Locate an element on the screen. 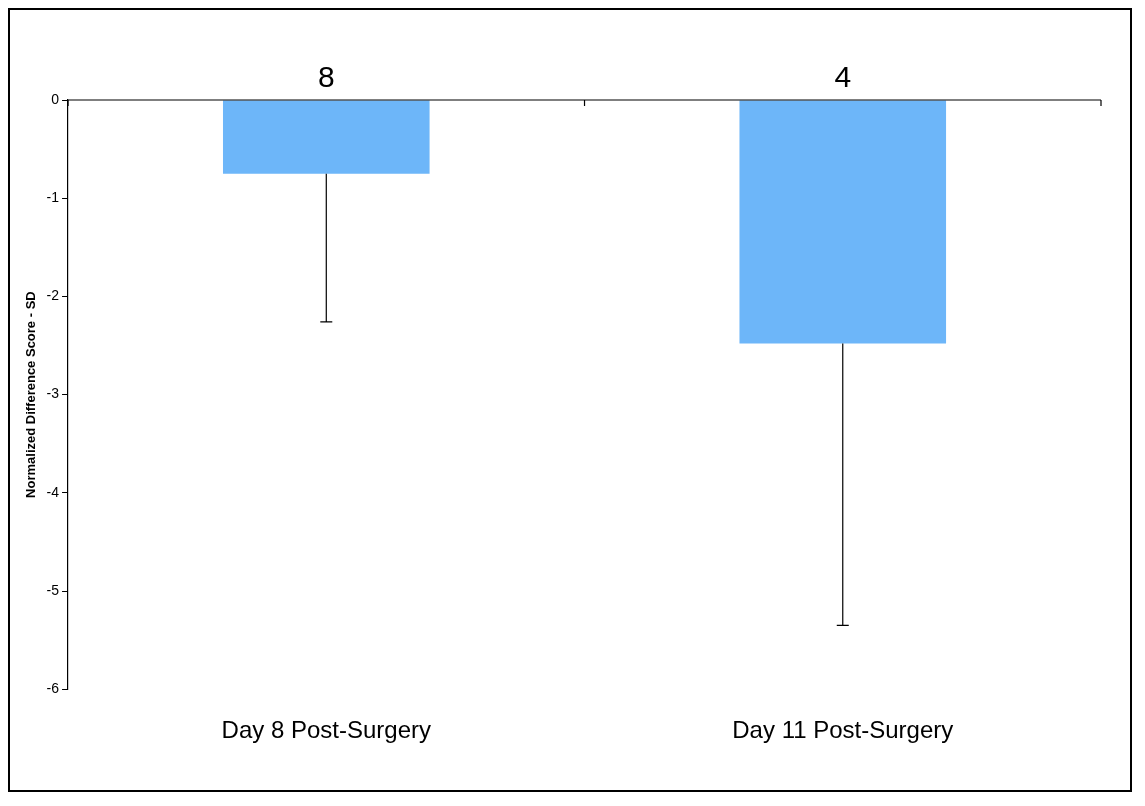 This screenshot has width=1145, height=806. y-tick-label: -5 is located at coordinates (53, 589).